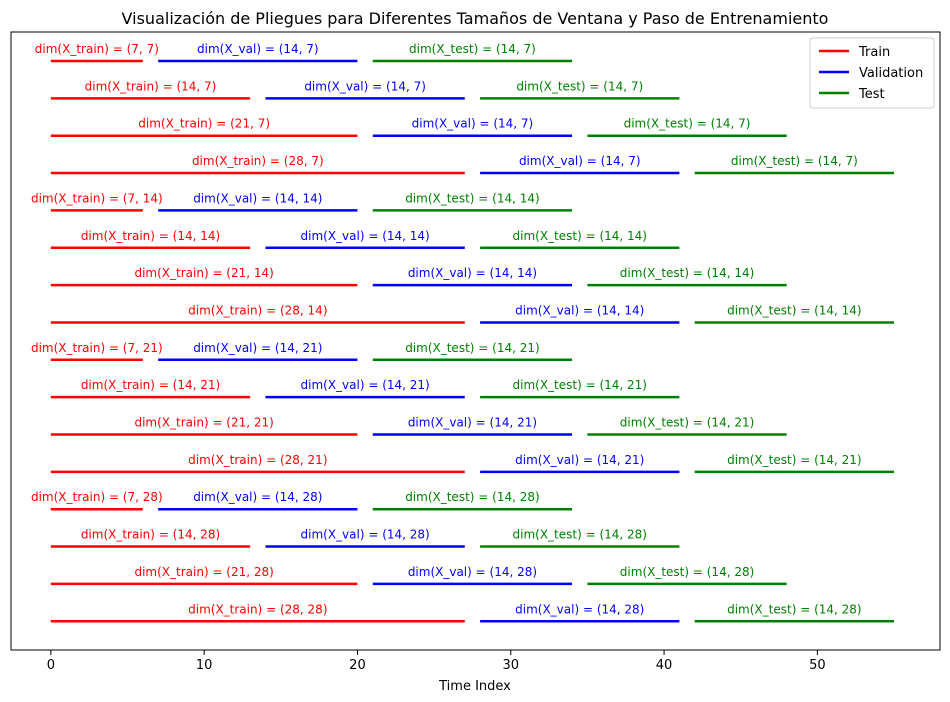  Describe the element at coordinates (580, 385) in the screenshot. I see `fold-10-test-label: dim(X_test) = (14, 21)` at that location.